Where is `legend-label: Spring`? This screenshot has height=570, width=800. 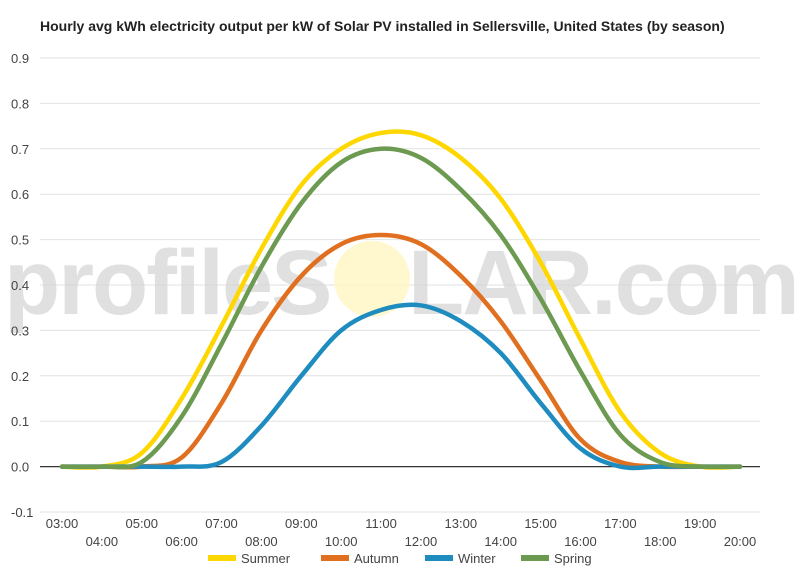 legend-label: Spring is located at coordinates (573, 558).